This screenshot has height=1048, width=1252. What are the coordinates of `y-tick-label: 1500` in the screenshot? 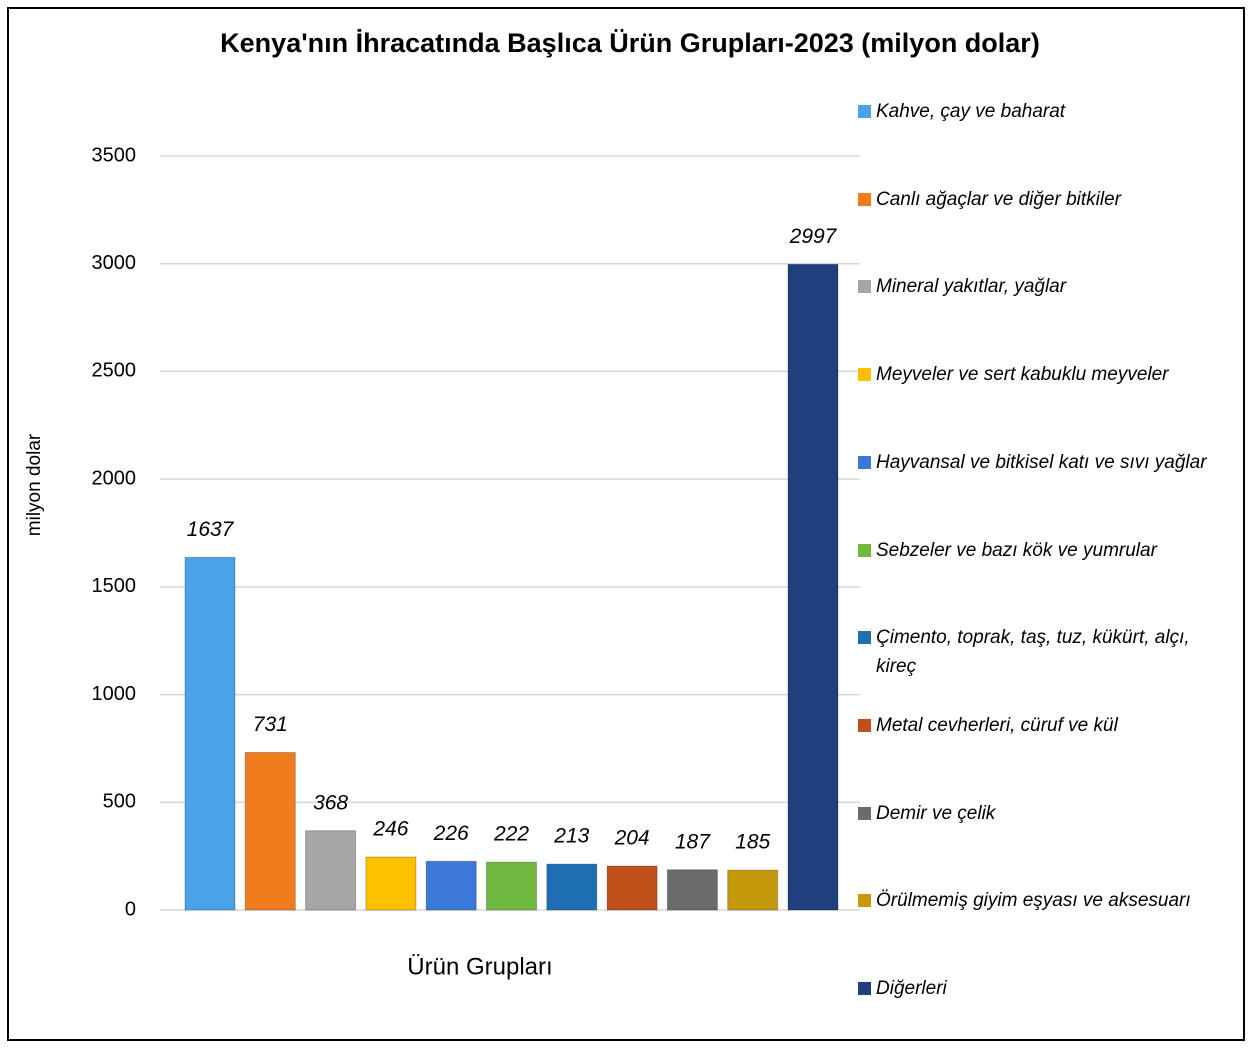 It's located at (114, 586).